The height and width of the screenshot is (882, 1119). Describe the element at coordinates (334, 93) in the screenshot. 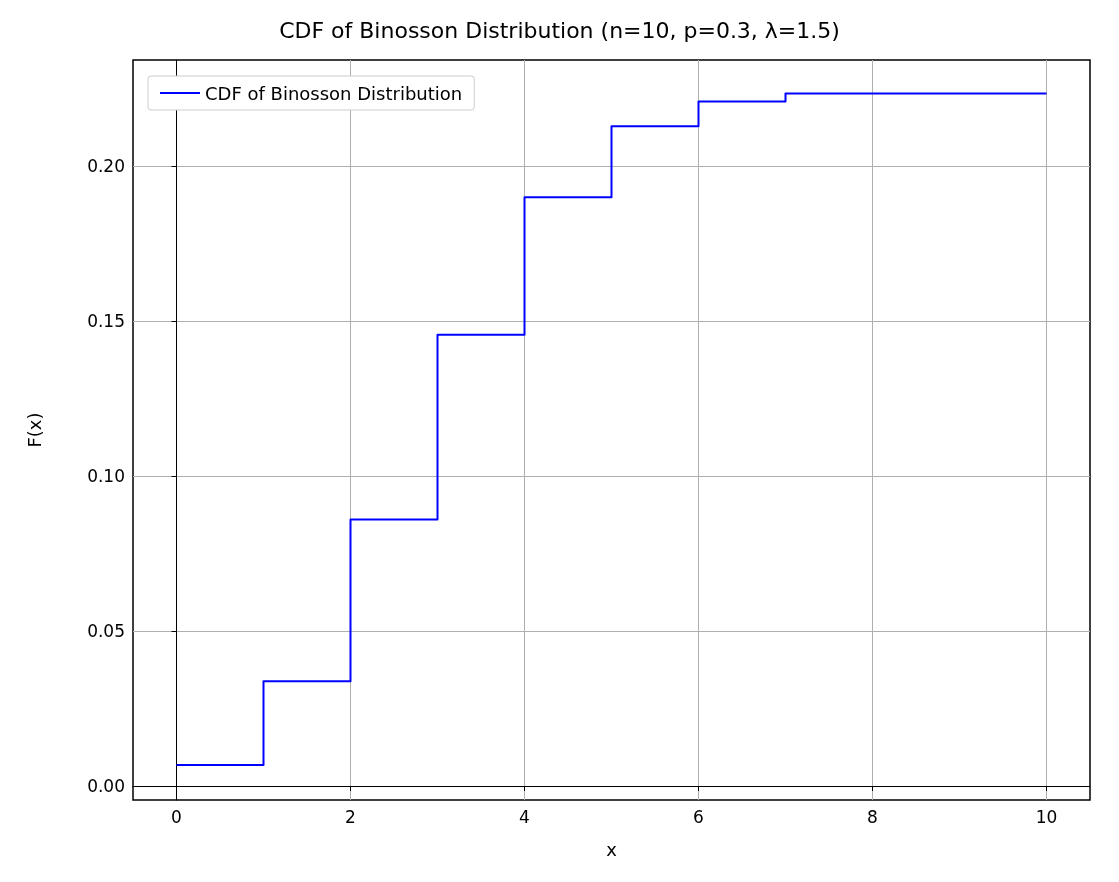

I see `legend-label: CDF of Binosson Distribution` at that location.